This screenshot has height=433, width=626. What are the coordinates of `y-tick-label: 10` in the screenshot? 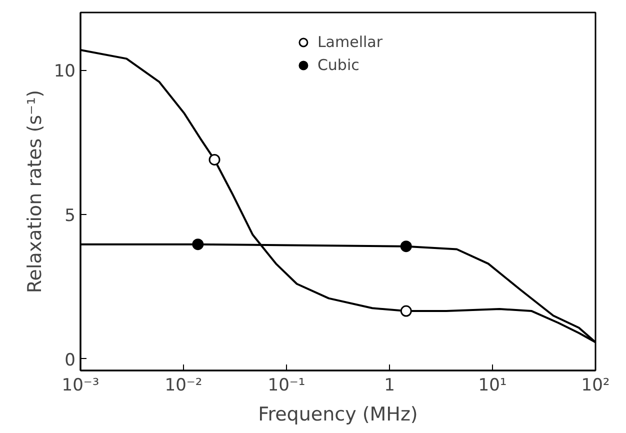 It's located at (65, 72).